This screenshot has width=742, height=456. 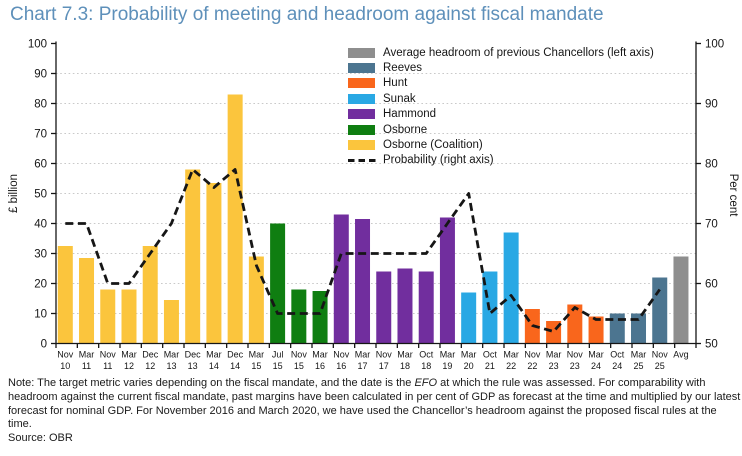 What do you see at coordinates (405, 129) in the screenshot?
I see `legend-label: Osborne` at bounding box center [405, 129].